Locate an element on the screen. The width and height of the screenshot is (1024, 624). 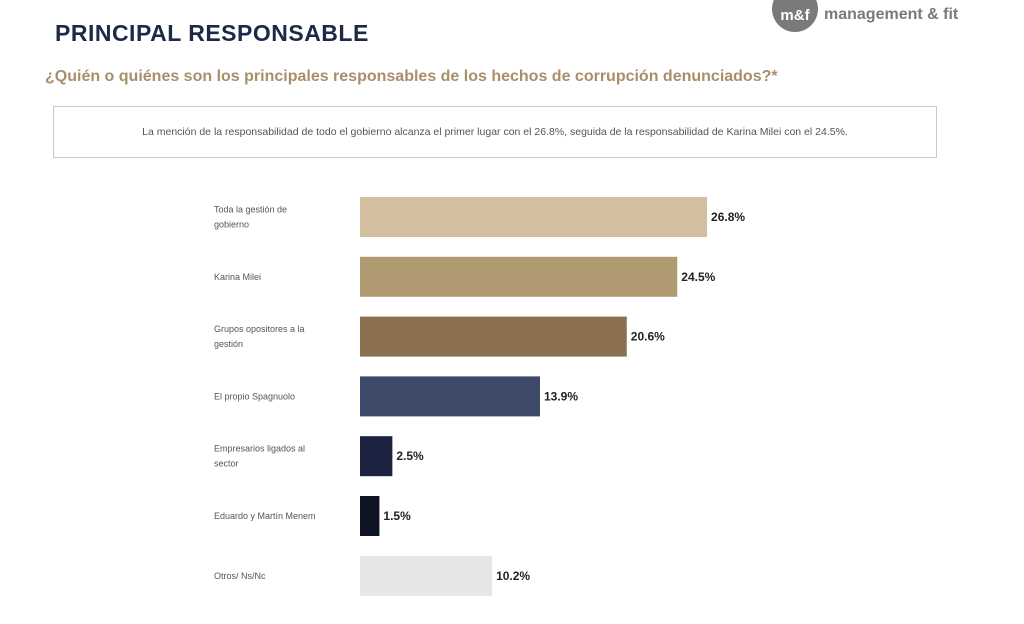
category-label: El propio Spagnuolo is located at coordinates (254, 396).